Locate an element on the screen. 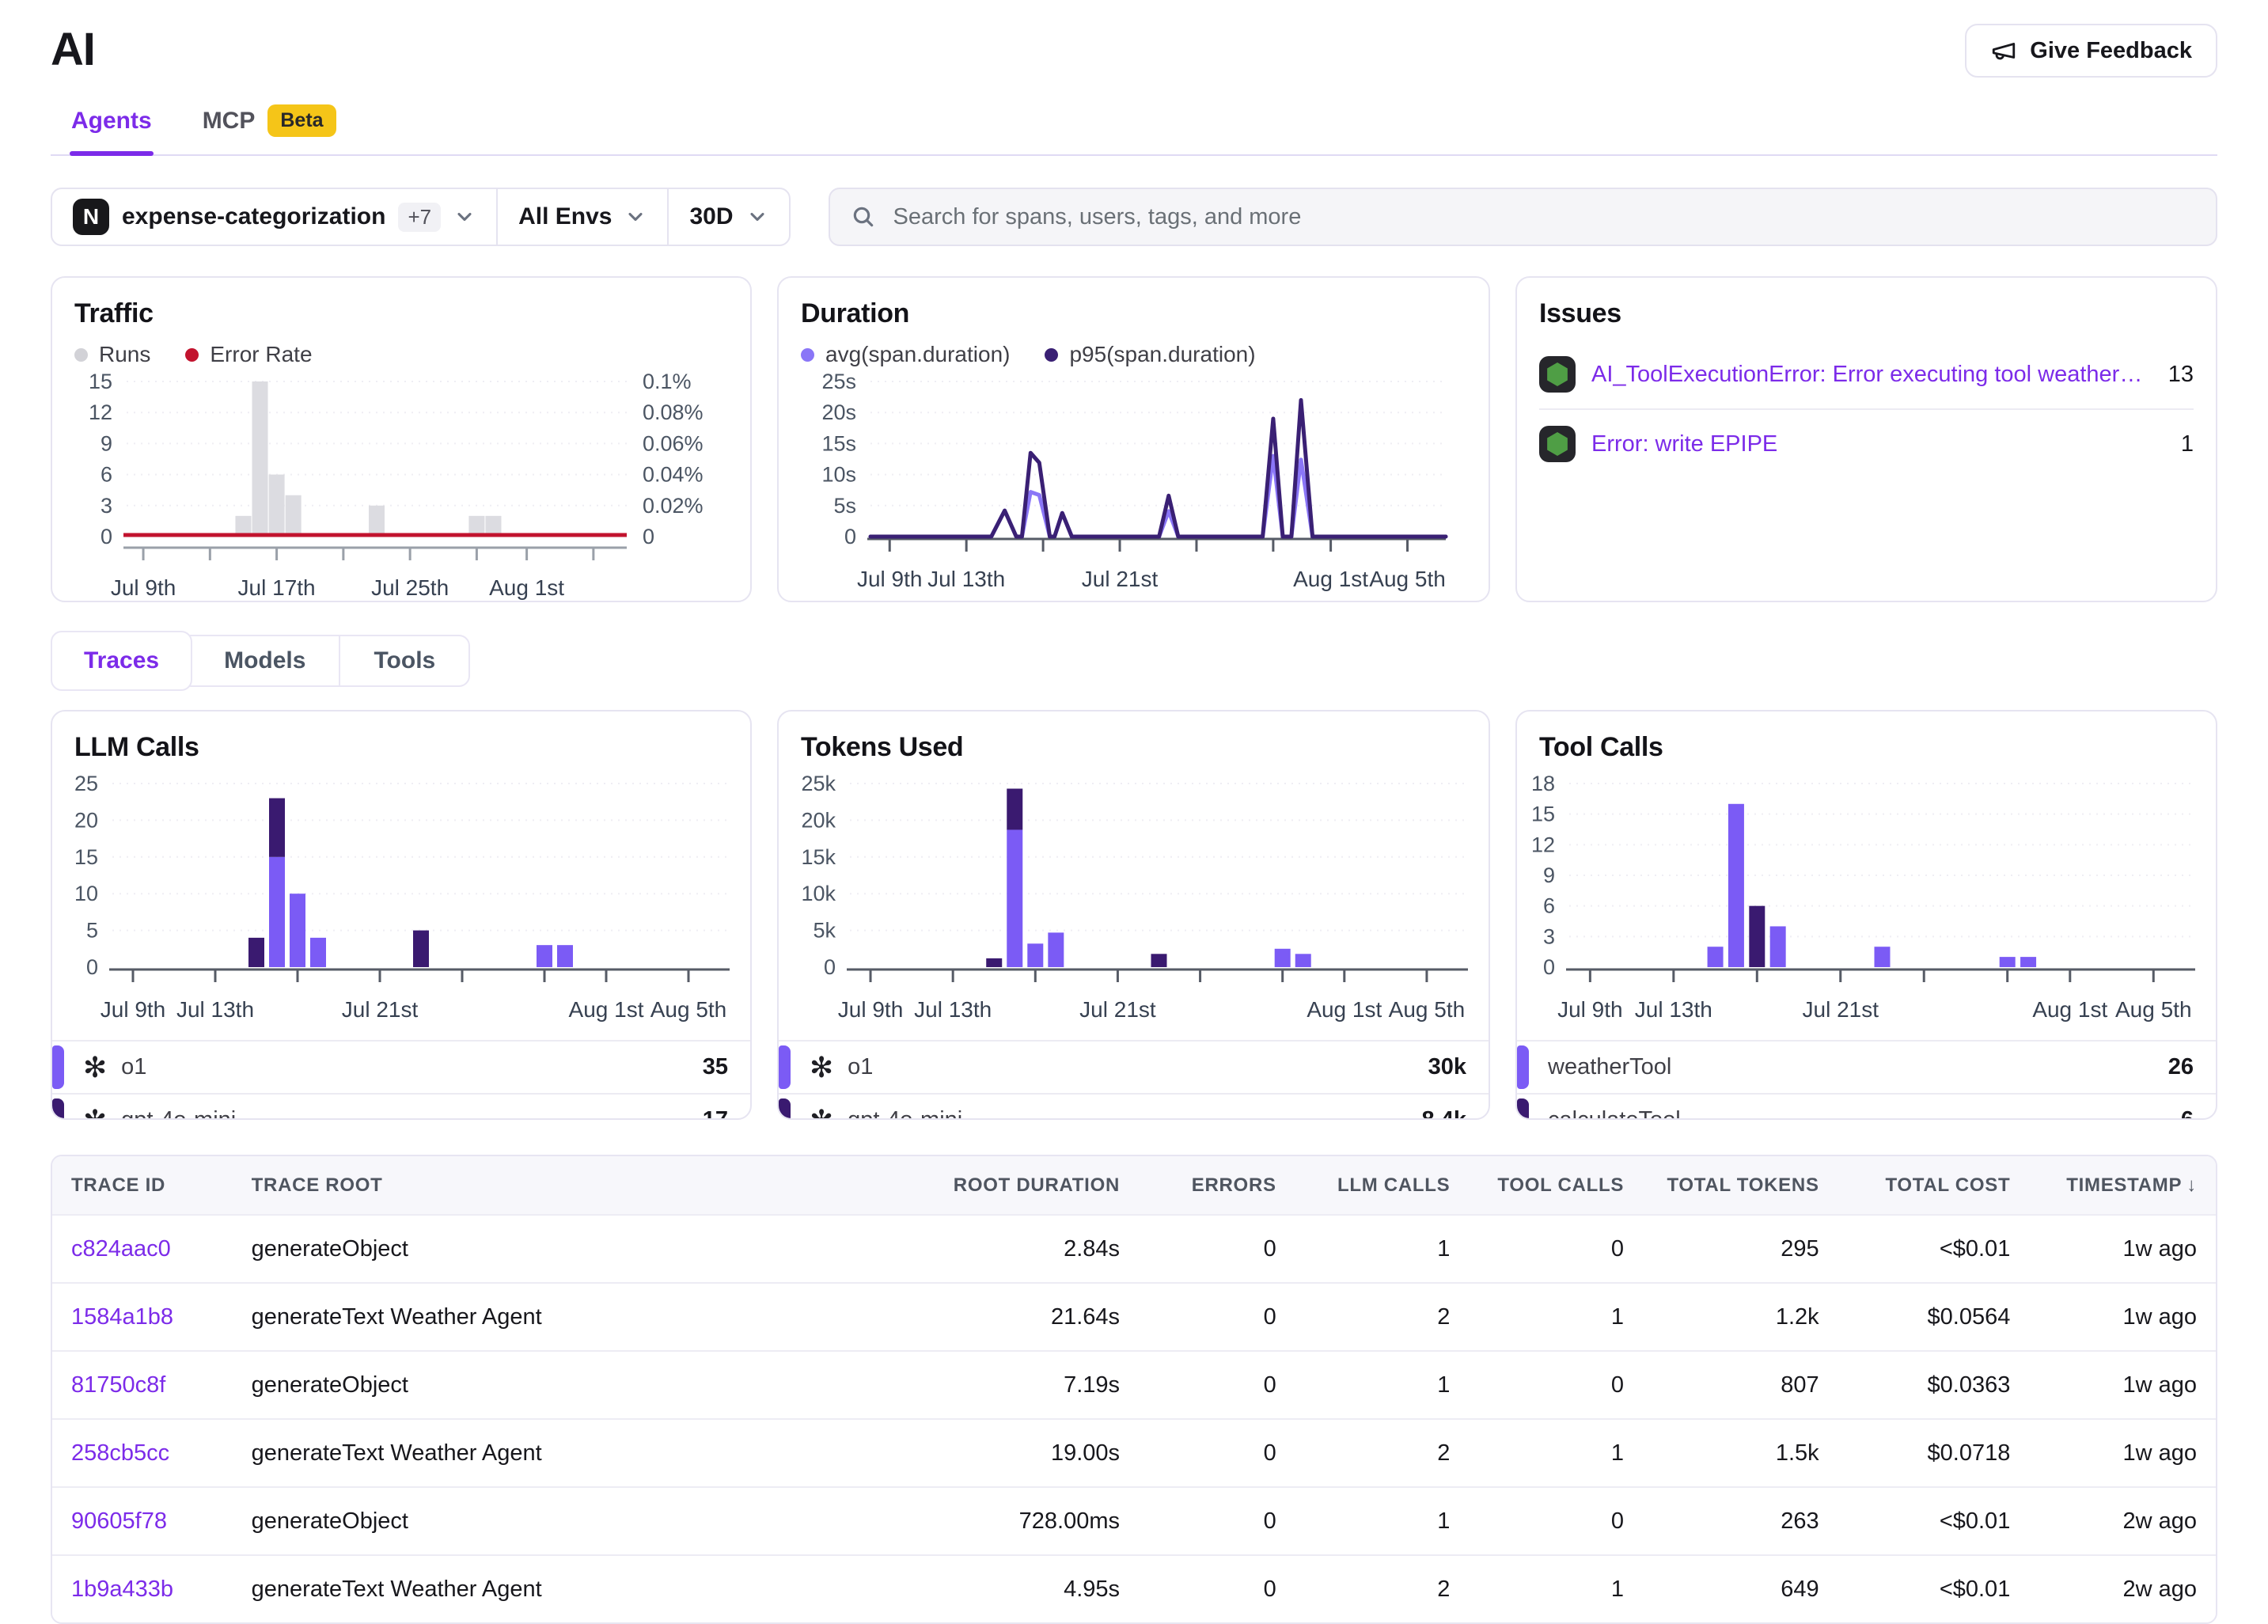  svg-text: 6 is located at coordinates (1549, 906).